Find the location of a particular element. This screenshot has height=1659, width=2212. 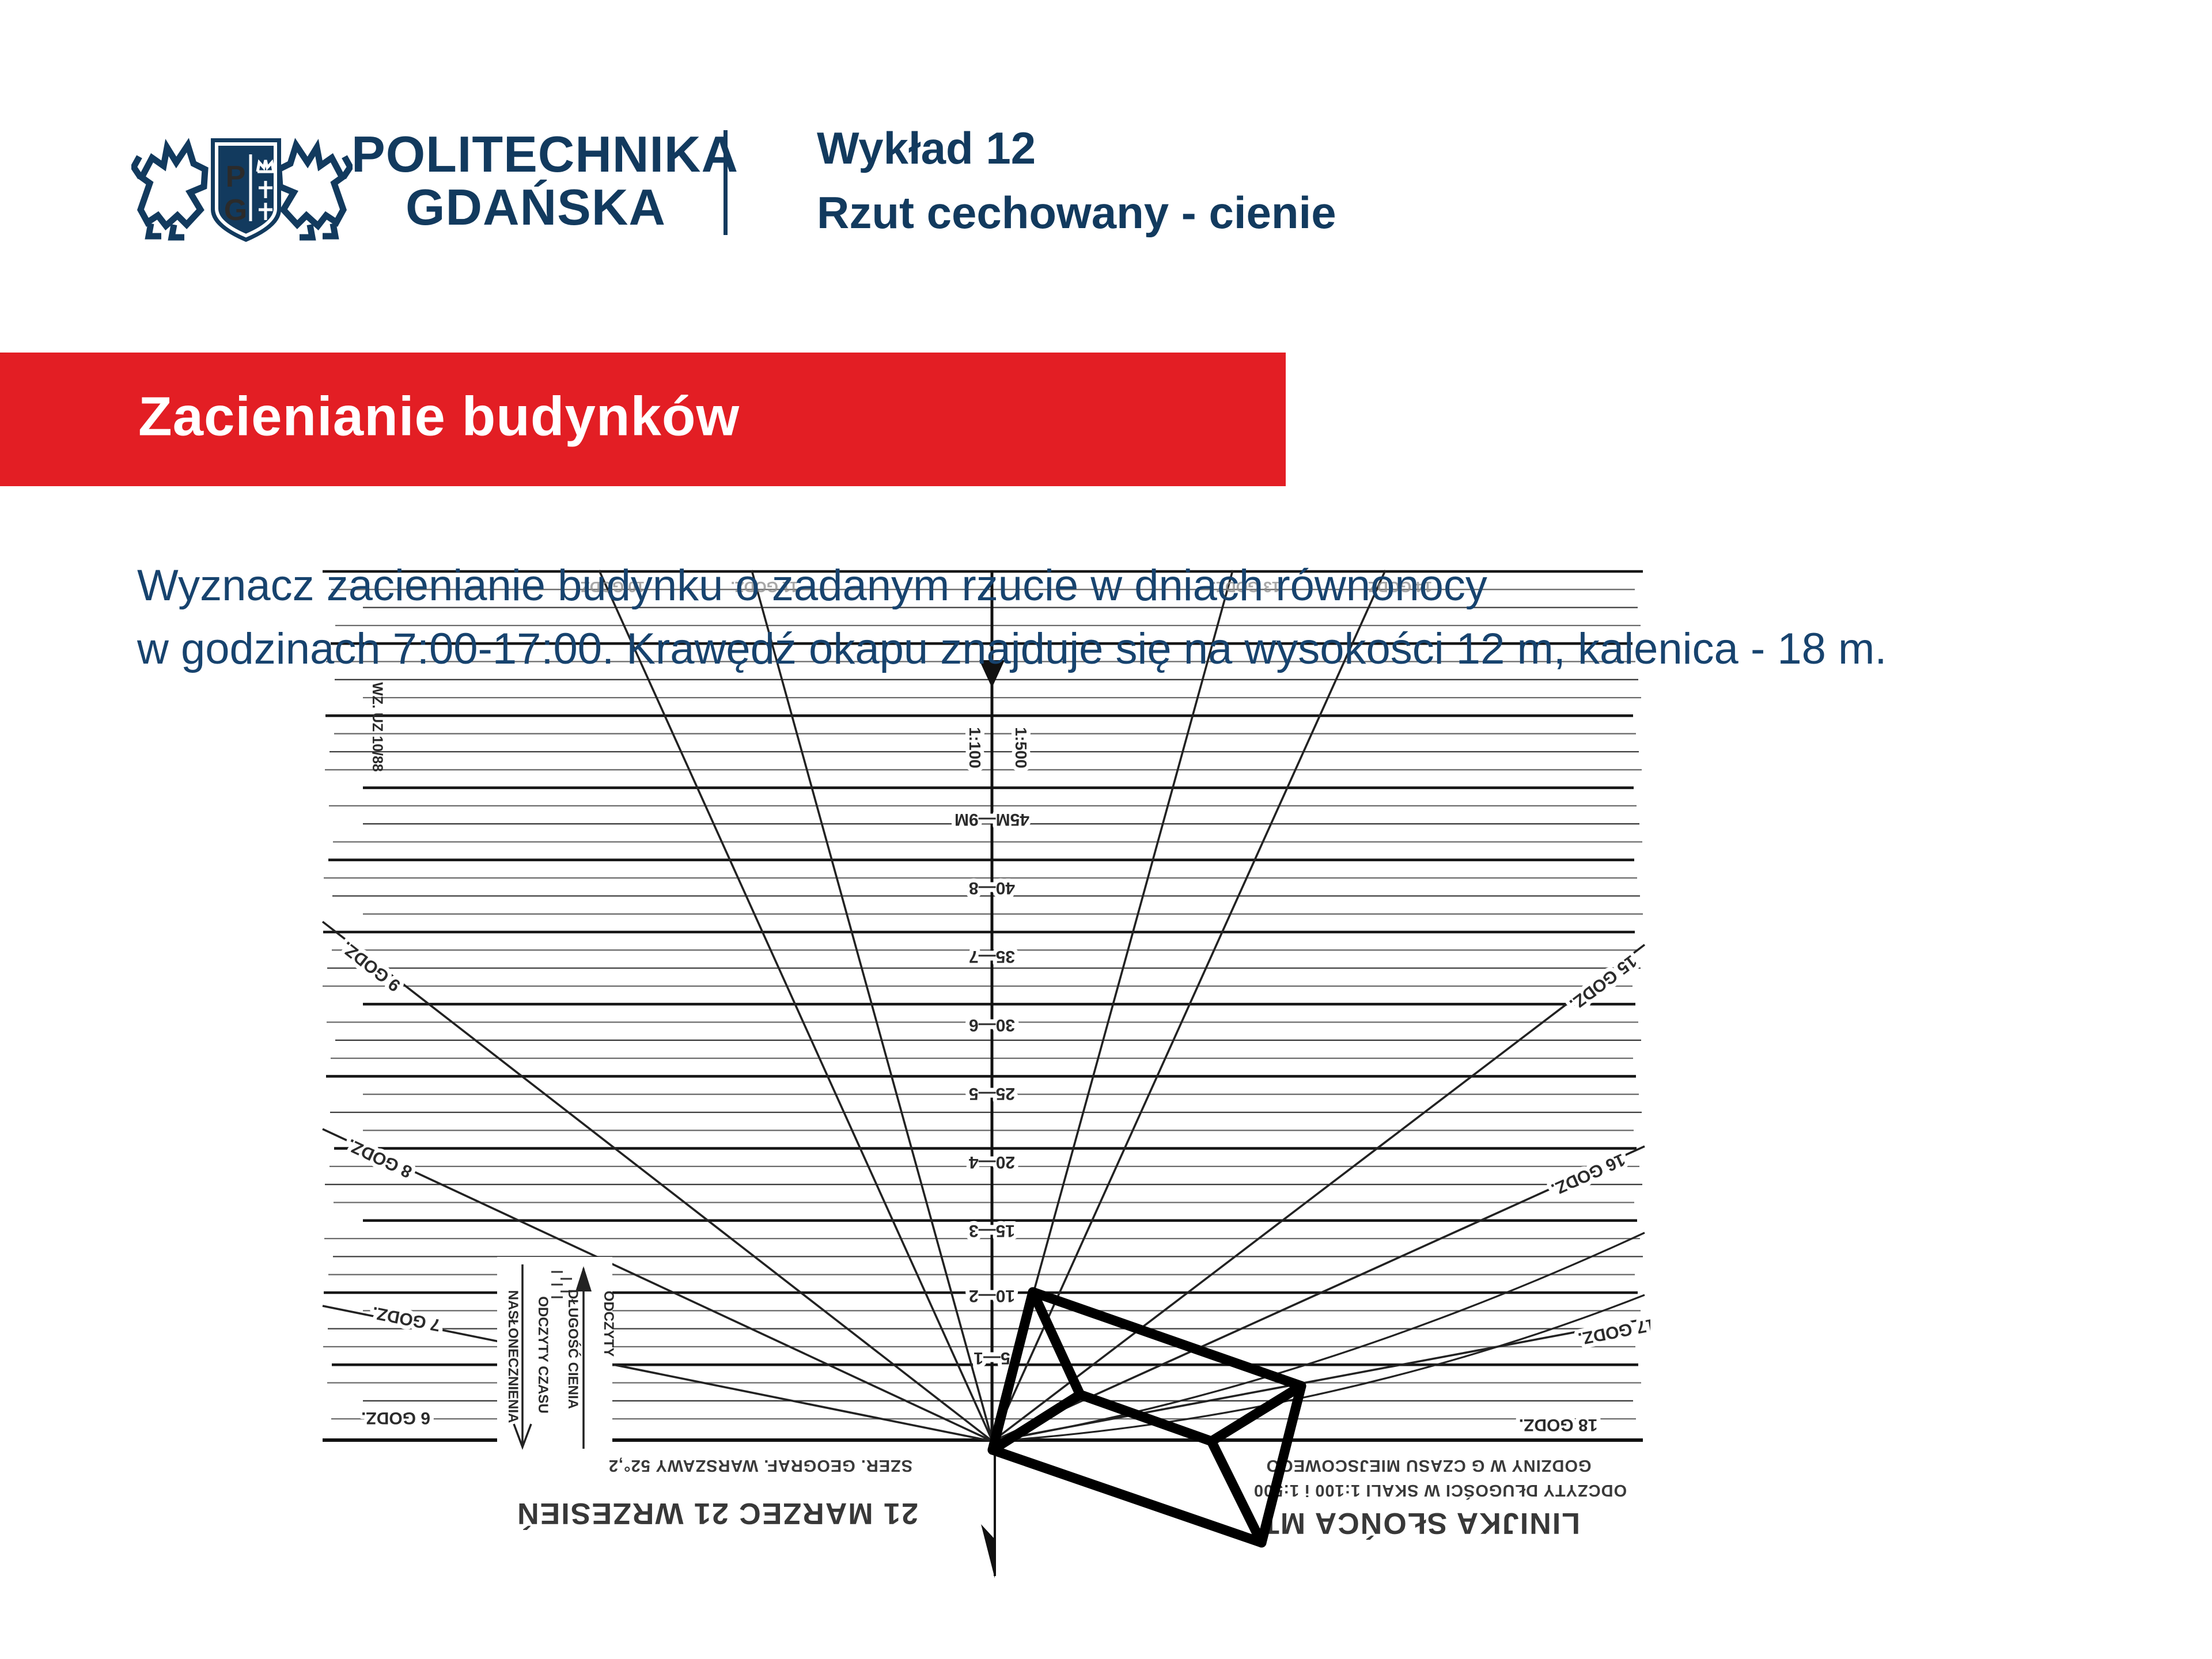

lecture-title: Rzut cechowany - cienie is located at coordinates (1076, 212).